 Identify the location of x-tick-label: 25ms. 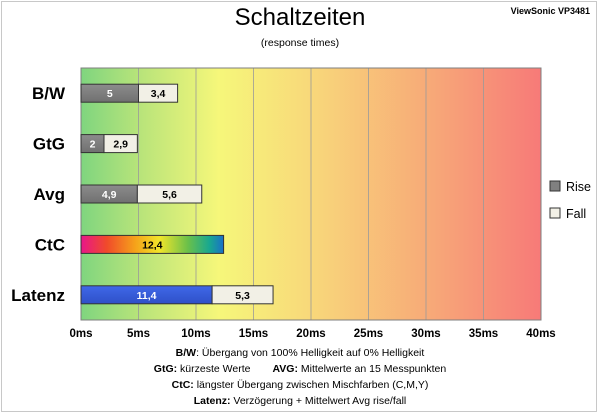
(368, 334).